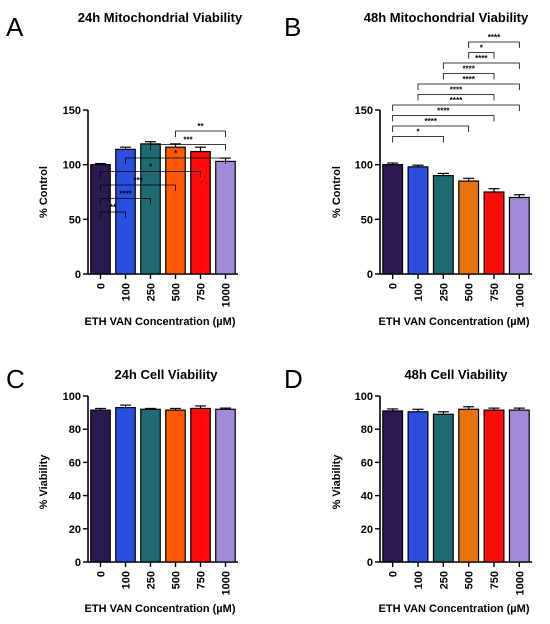  What do you see at coordinates (166, 374) in the screenshot?
I see `chart-title-c: 24h Cell Viability` at bounding box center [166, 374].